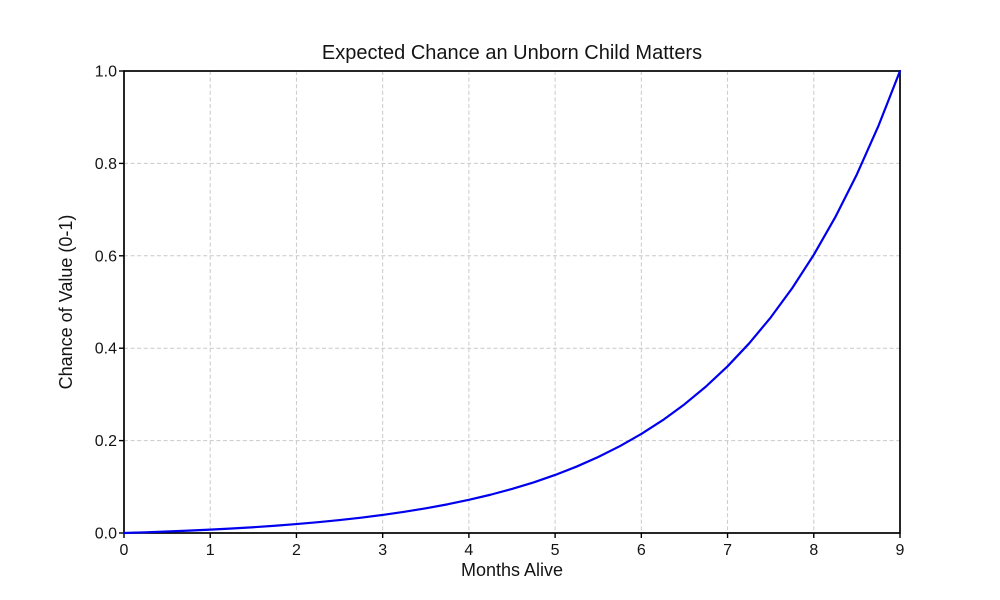  Describe the element at coordinates (641, 550) in the screenshot. I see `x-tick-label: 6` at that location.